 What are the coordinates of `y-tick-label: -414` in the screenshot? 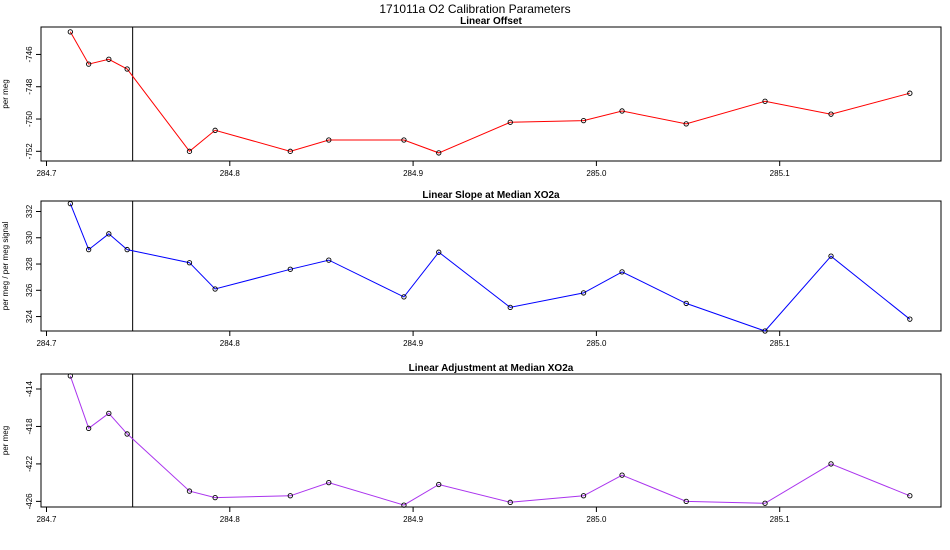 It's located at (29, 388).